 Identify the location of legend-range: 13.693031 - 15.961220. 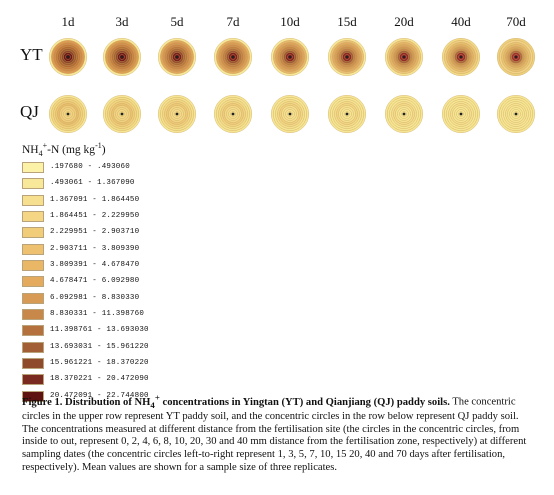
(99, 346).